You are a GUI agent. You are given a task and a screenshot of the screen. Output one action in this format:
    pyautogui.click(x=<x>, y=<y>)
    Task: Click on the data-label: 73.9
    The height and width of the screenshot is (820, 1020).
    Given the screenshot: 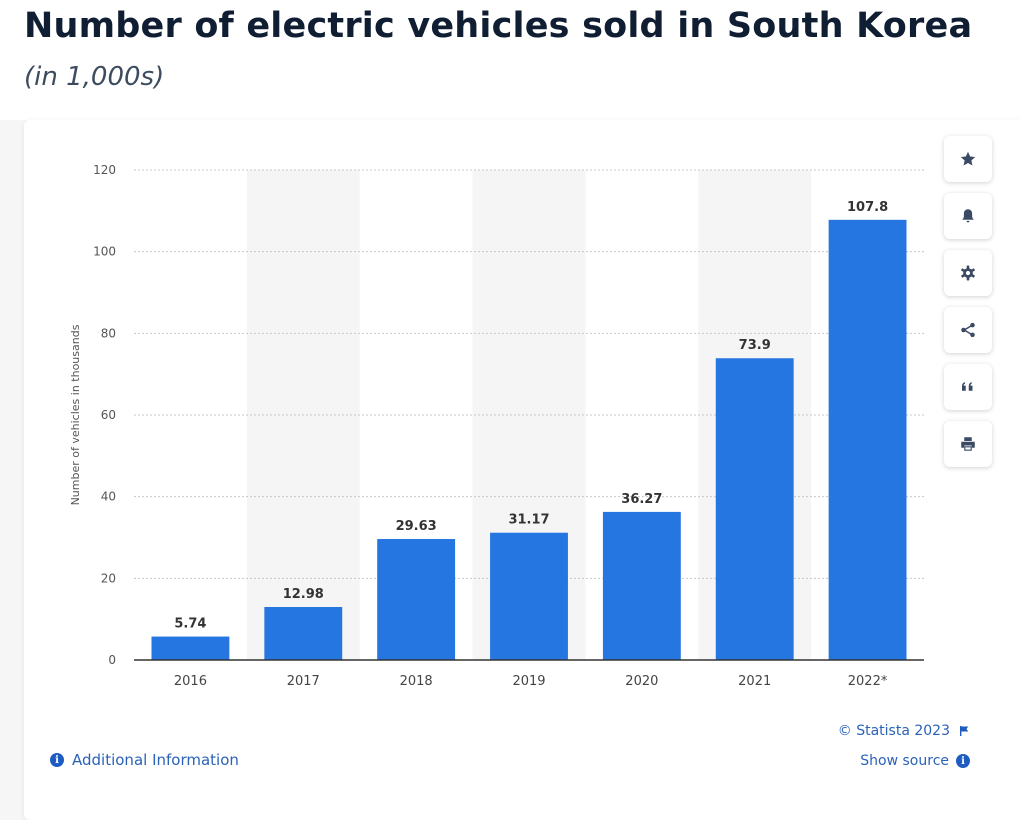 What is the action you would take?
    pyautogui.click(x=755, y=345)
    